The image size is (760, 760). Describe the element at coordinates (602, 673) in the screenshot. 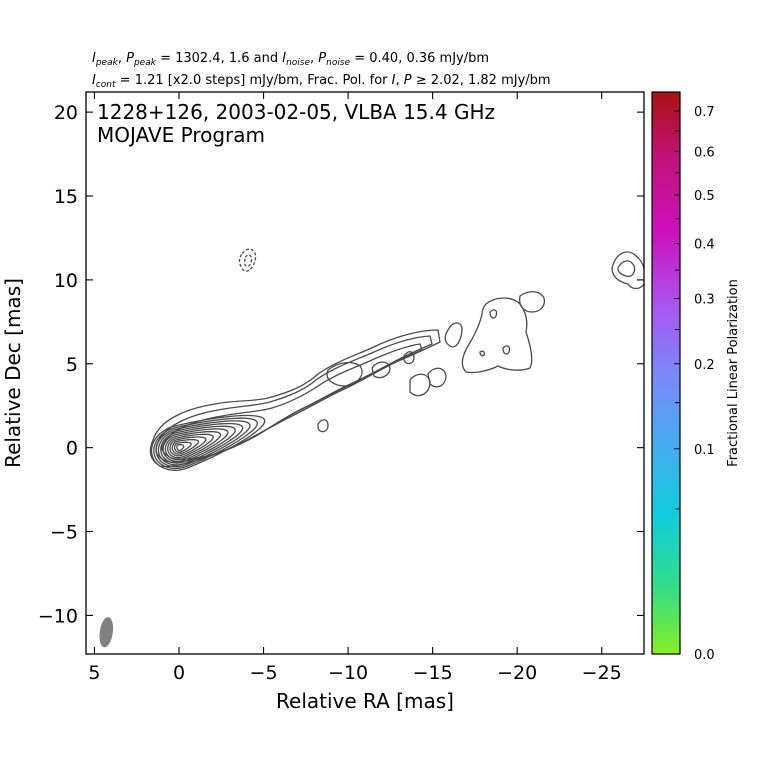

I see `x-tick-label: −25` at that location.